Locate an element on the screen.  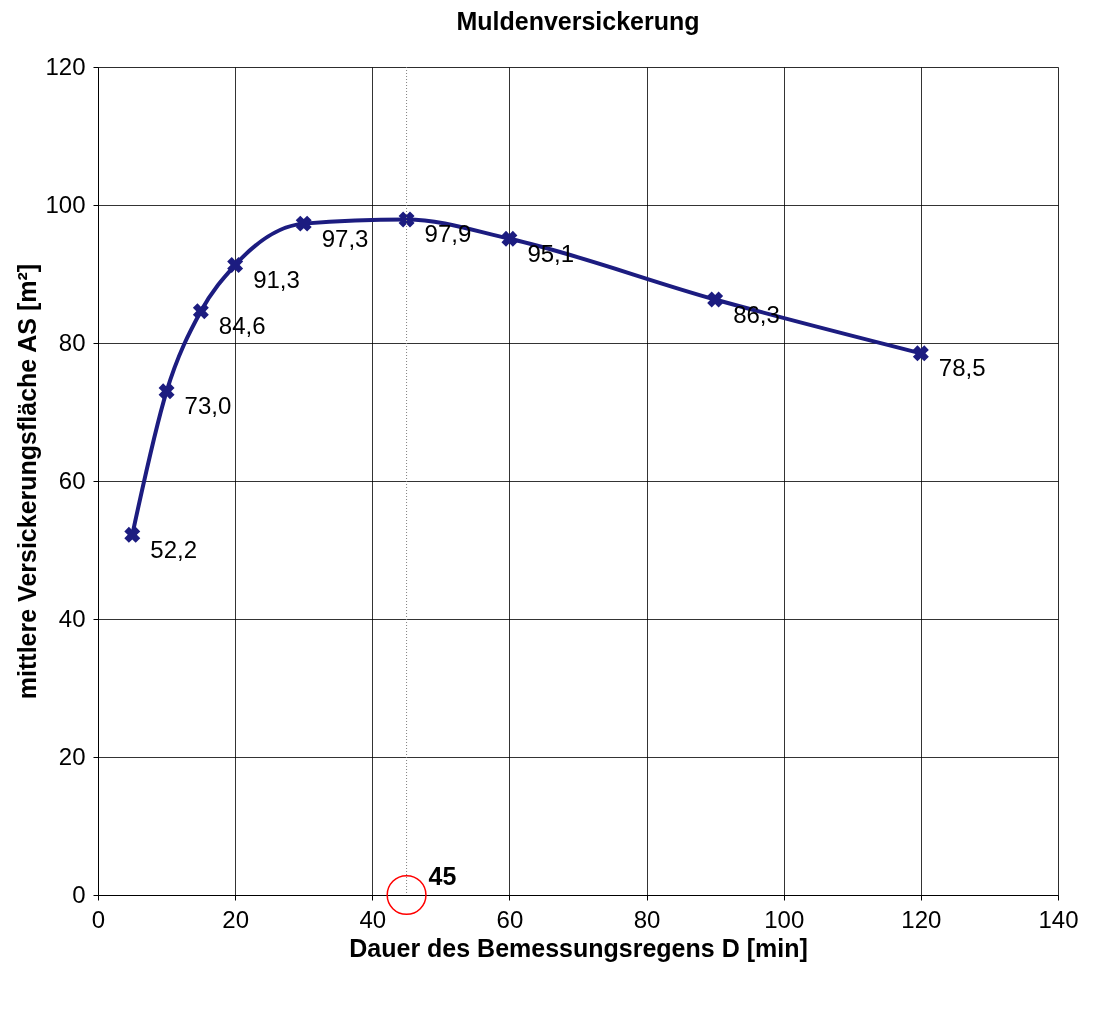
y-tick-label: 40 is located at coordinates (72, 618).